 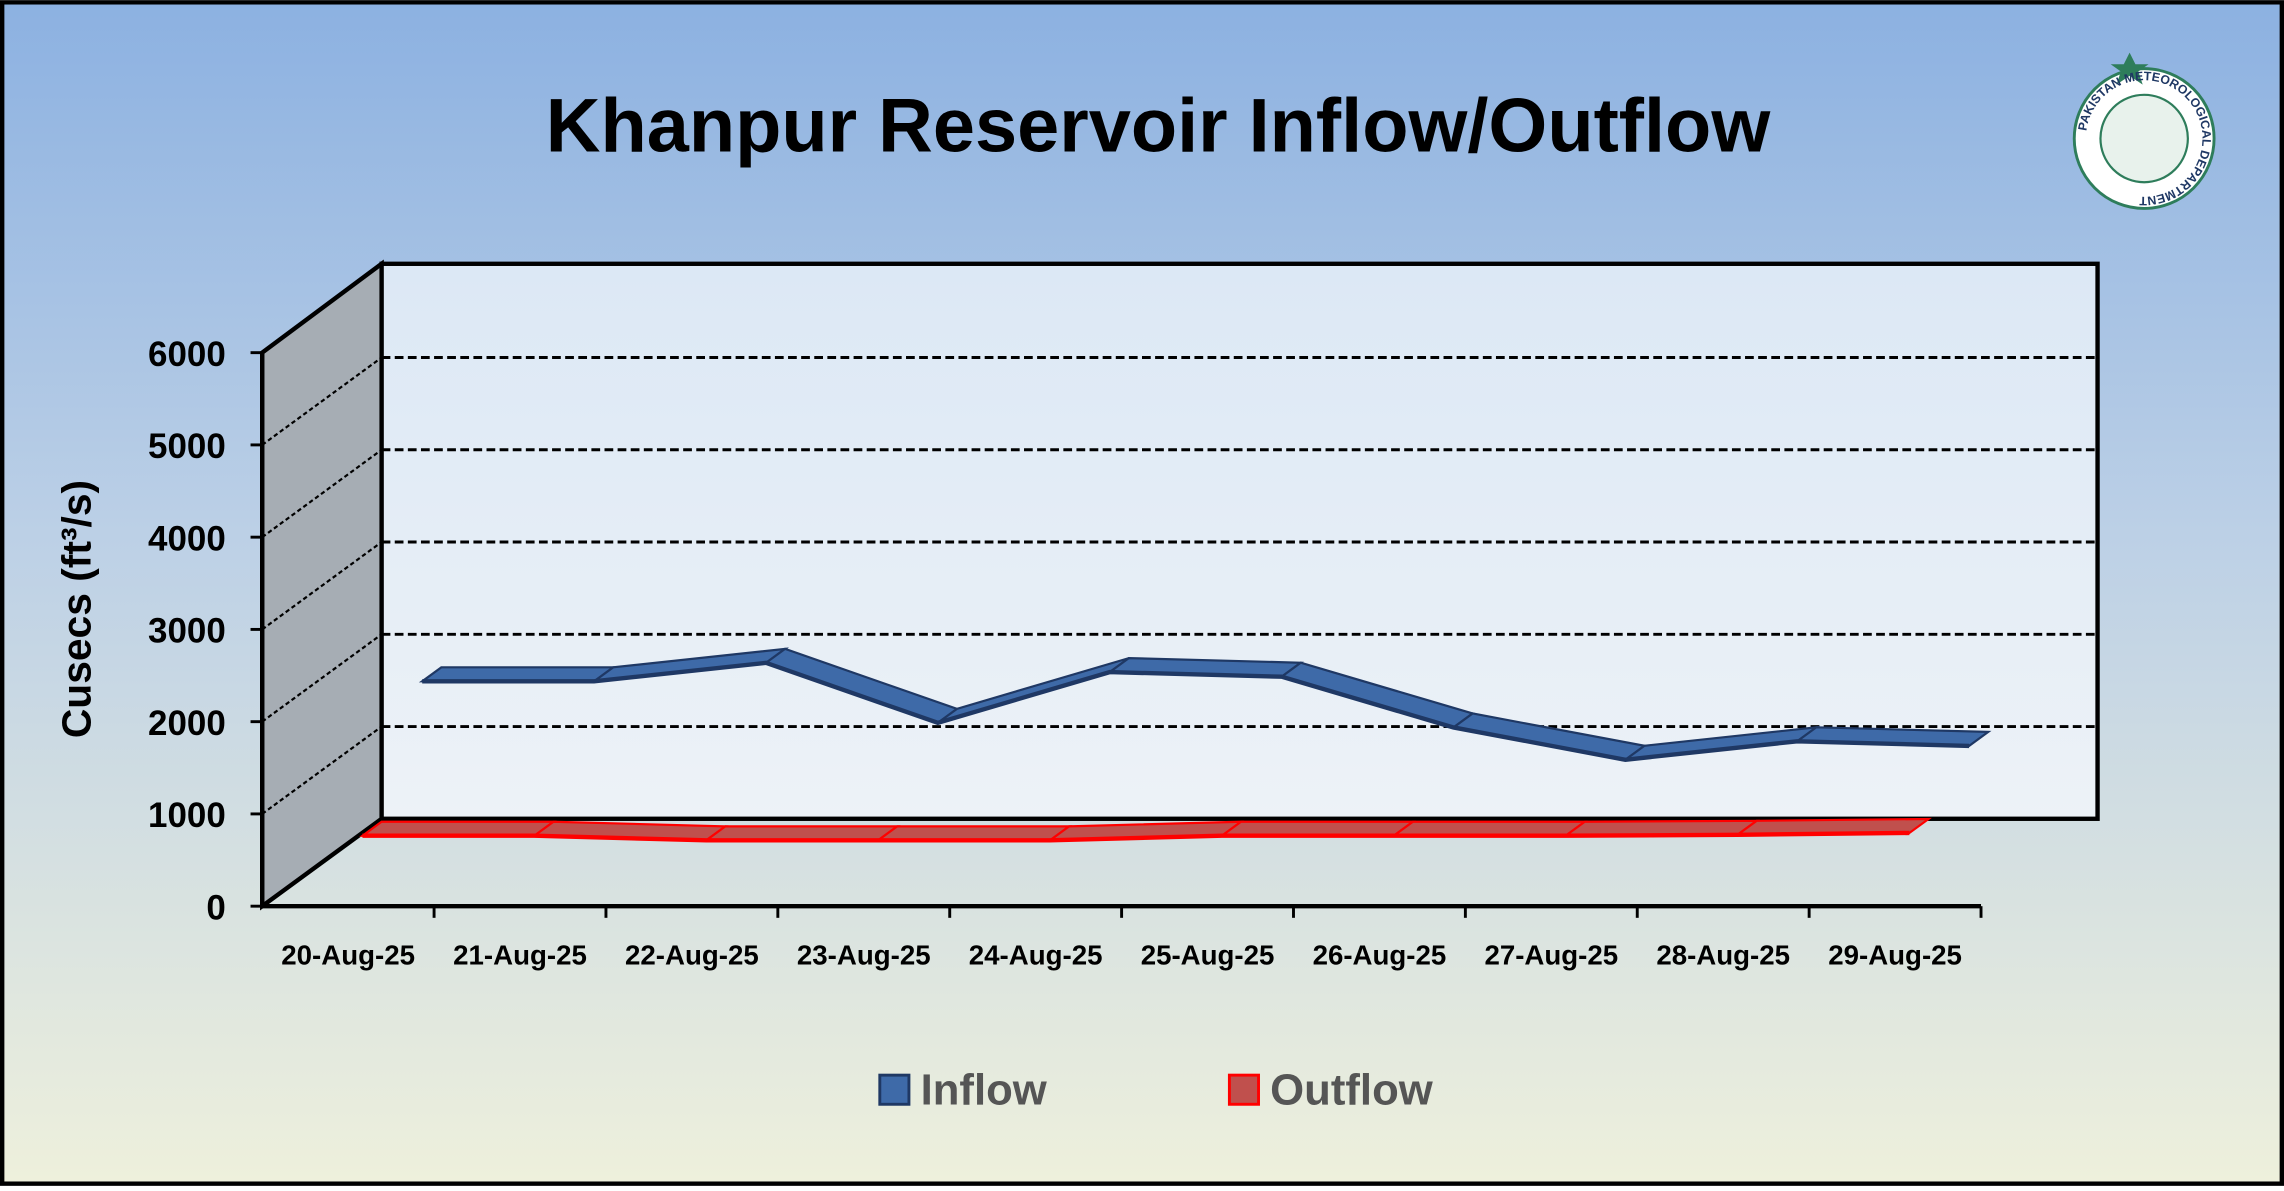 What do you see at coordinates (1723, 954) in the screenshot?
I see `x-tick-label: 28-Aug-25` at bounding box center [1723, 954].